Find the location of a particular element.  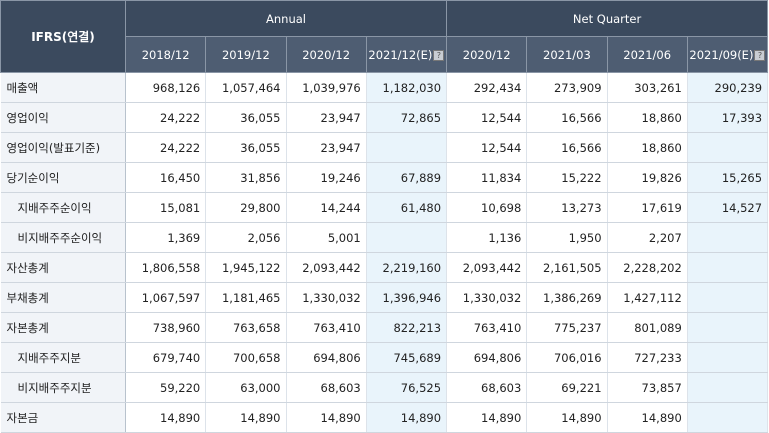

column-header-0: 2018/12 is located at coordinates (165, 54).